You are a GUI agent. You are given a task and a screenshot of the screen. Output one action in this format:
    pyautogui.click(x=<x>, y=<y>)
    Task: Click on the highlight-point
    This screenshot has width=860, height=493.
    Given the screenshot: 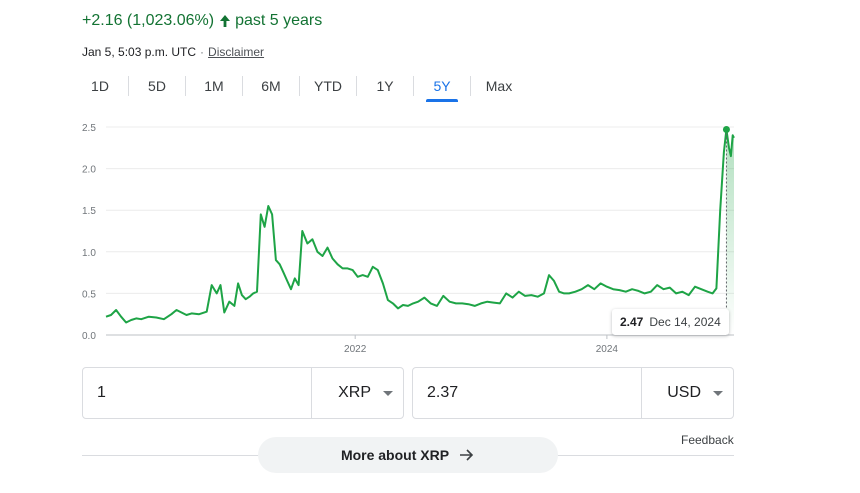 What is the action you would take?
    pyautogui.click(x=726, y=129)
    